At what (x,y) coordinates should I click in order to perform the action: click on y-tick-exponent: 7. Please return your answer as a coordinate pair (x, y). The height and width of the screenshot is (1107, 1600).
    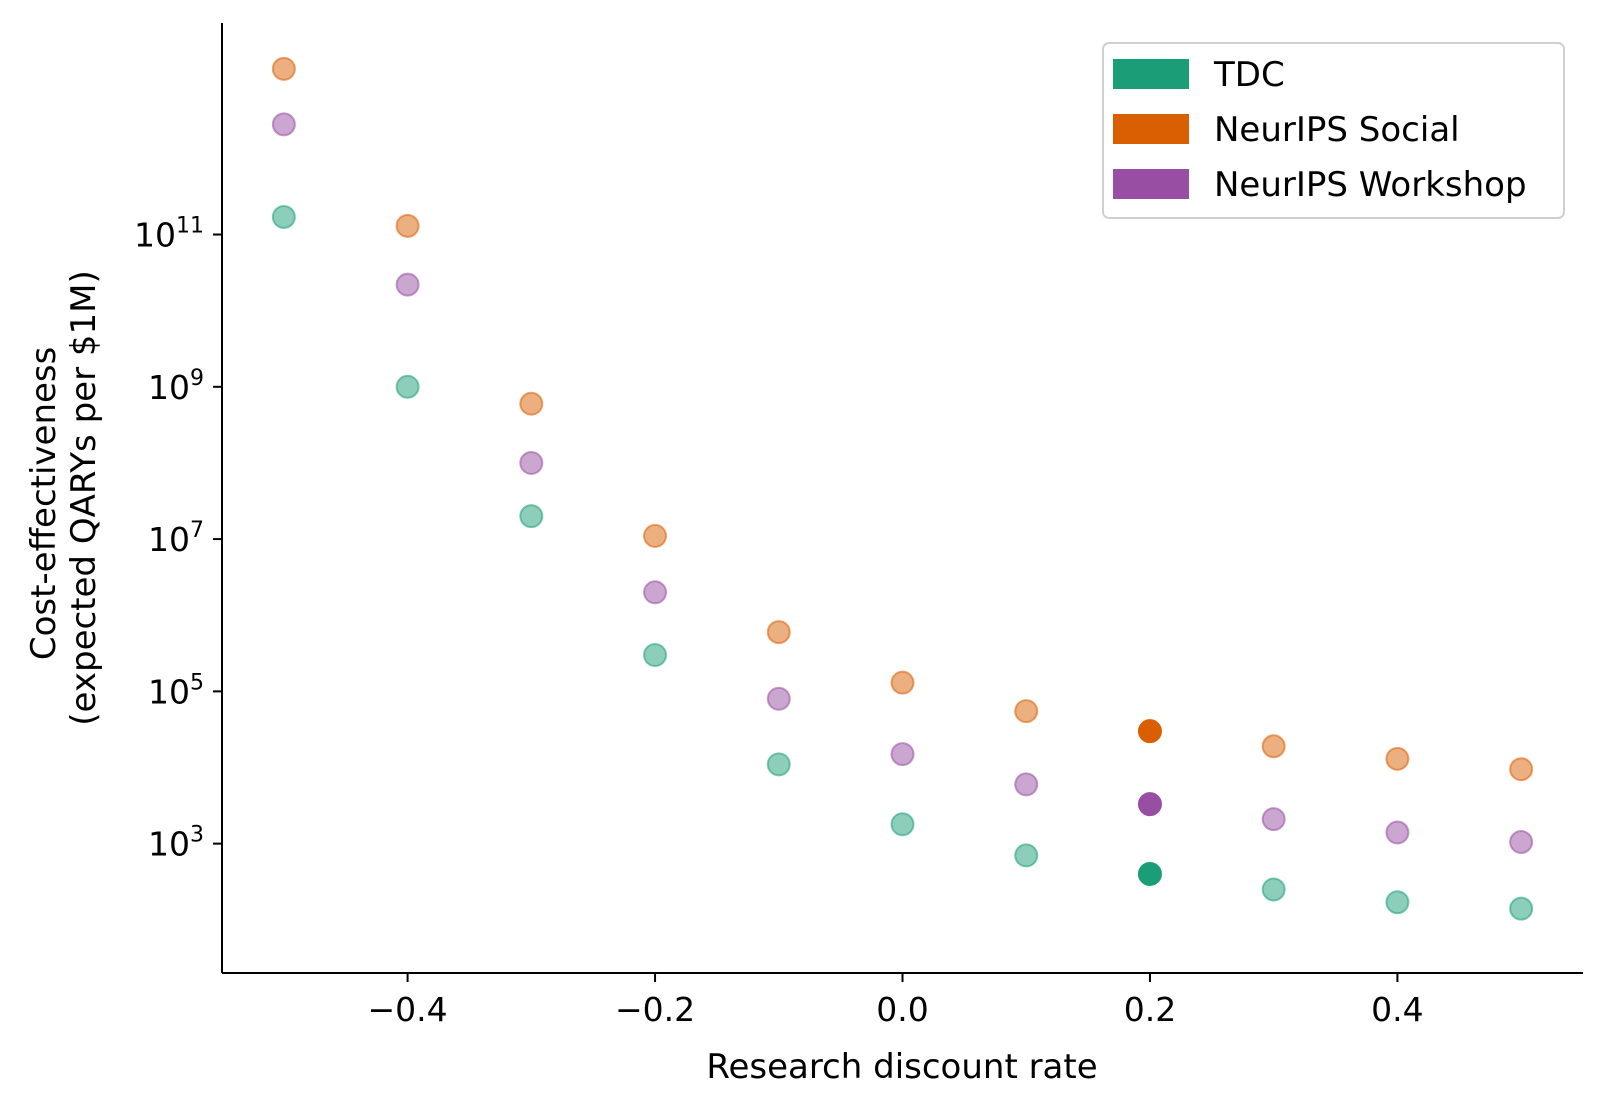
    Looking at the image, I should click on (197, 530).